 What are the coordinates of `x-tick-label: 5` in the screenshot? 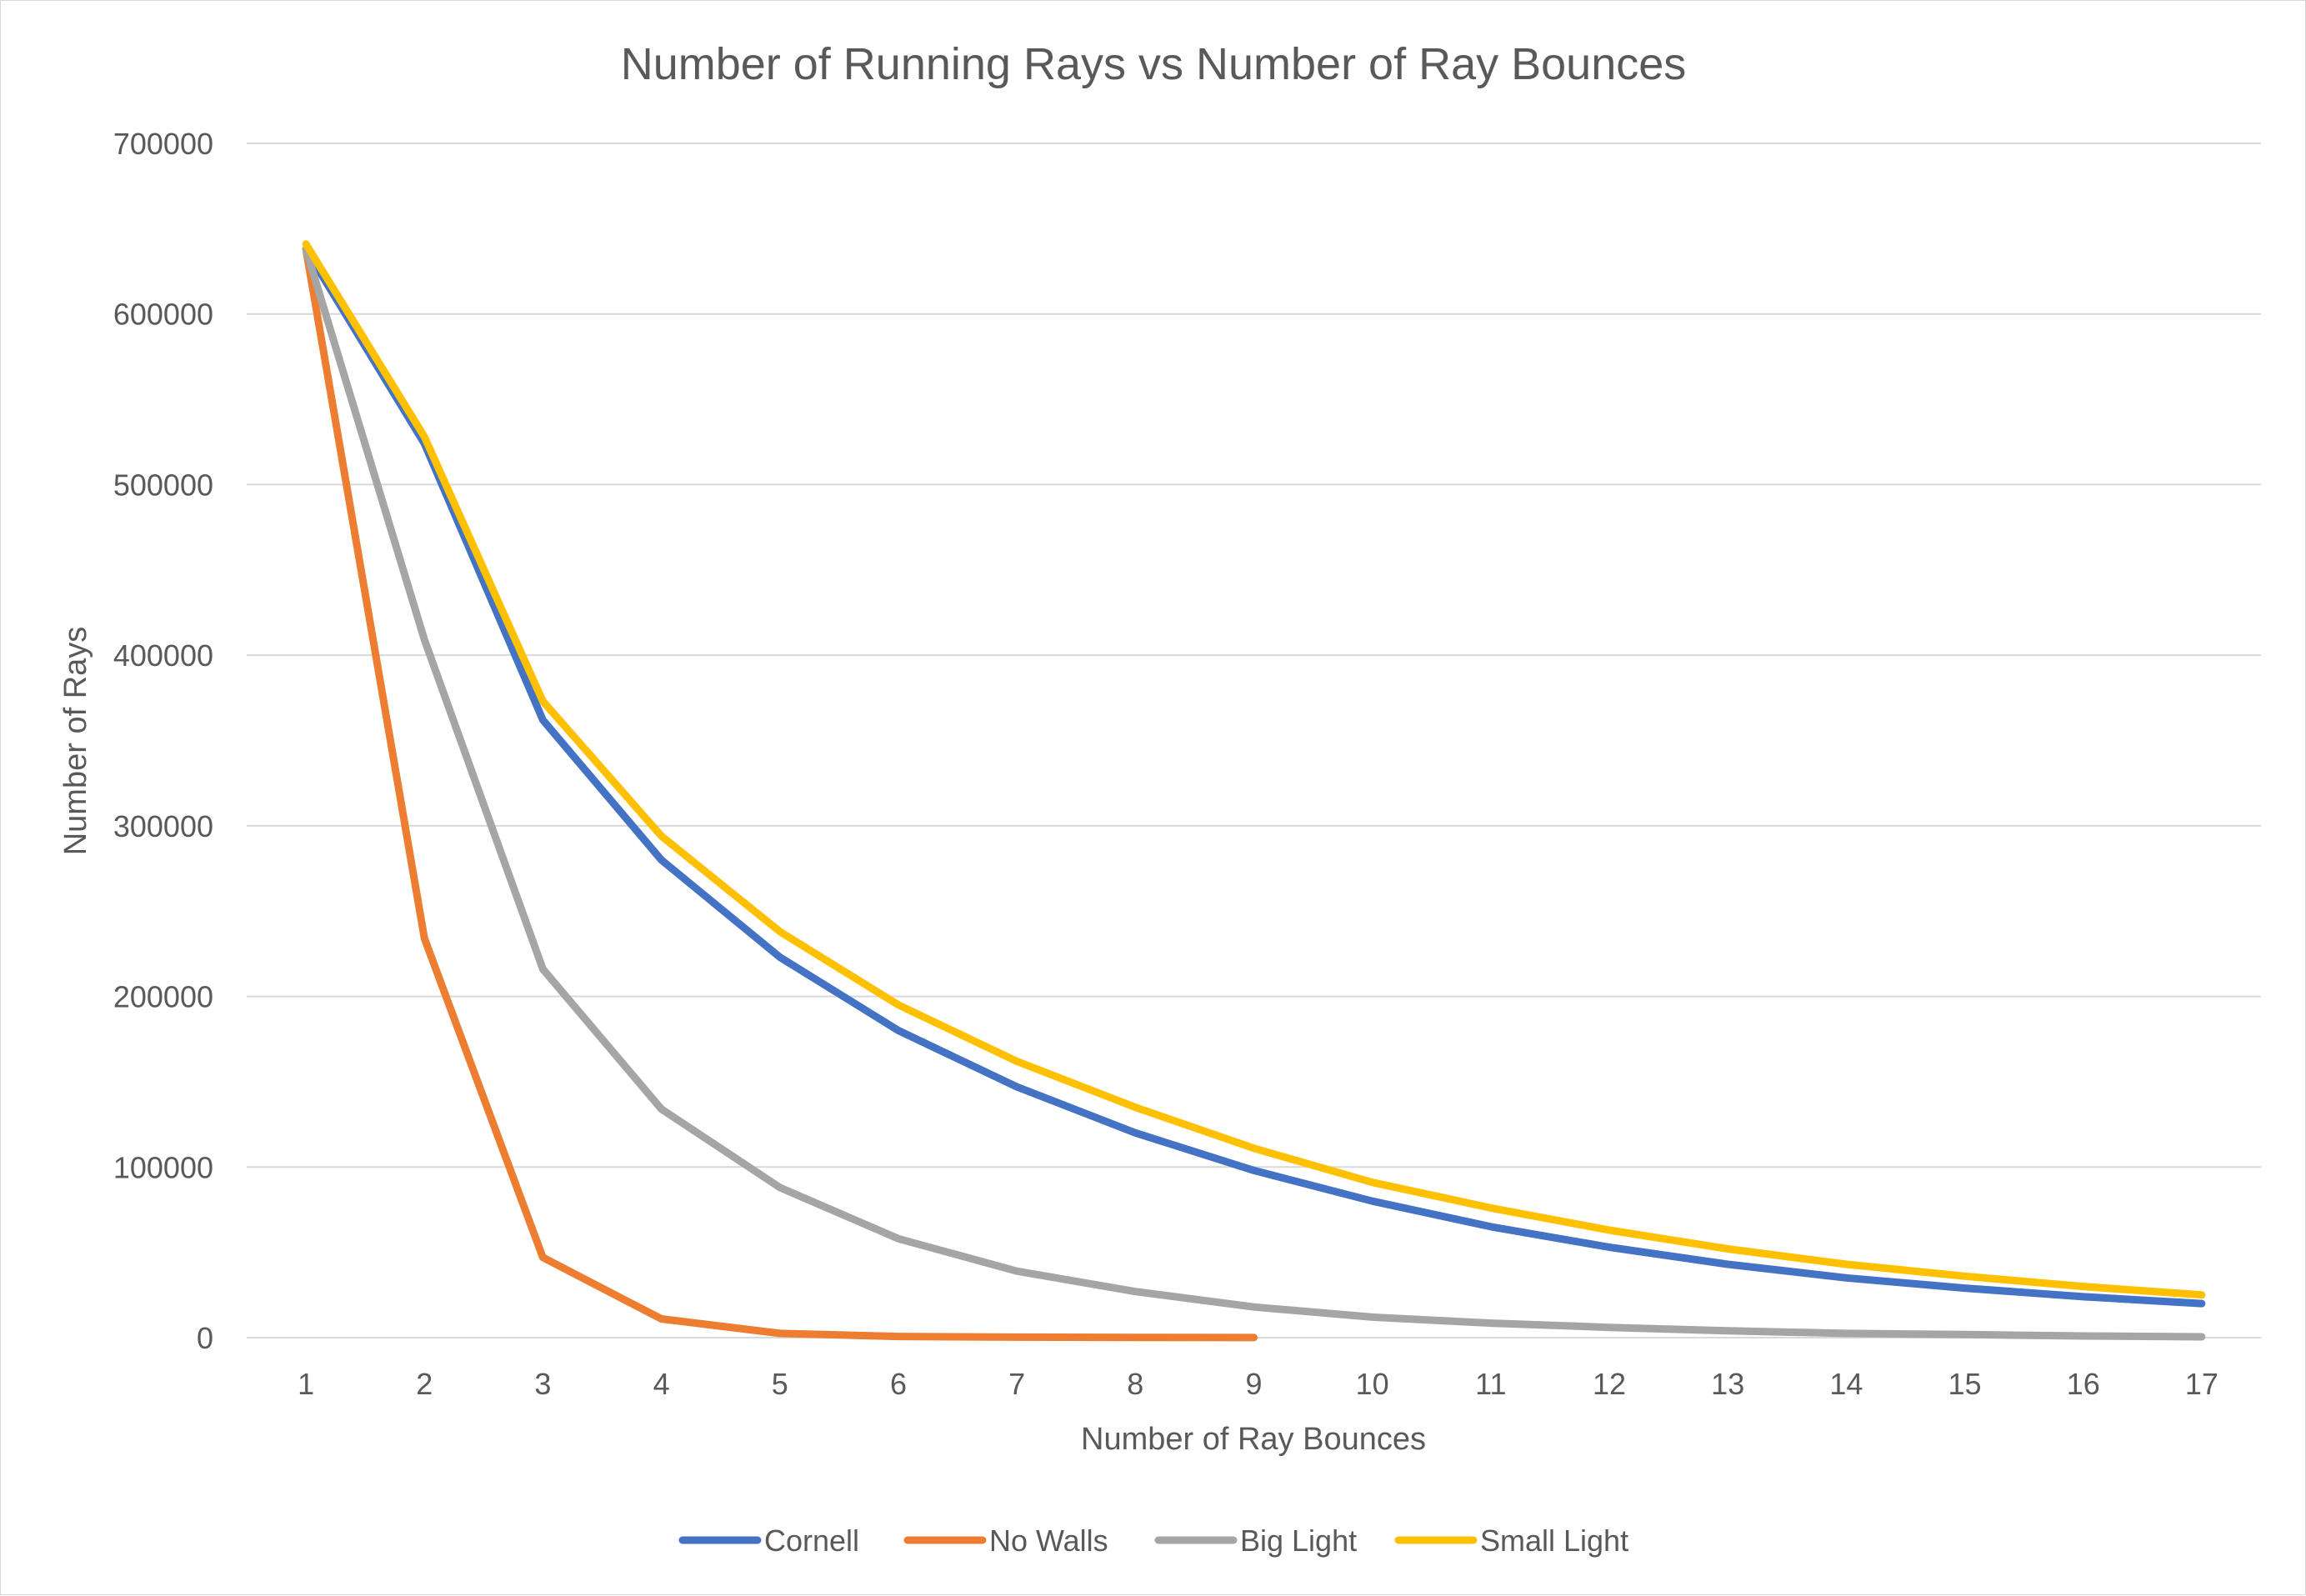 It's located at (780, 1384).